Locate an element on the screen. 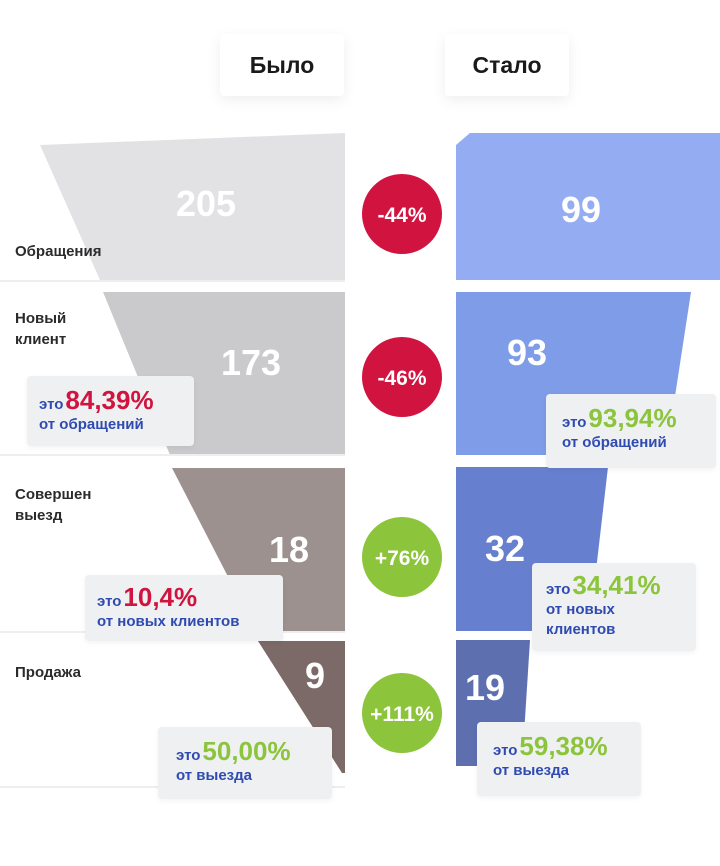 The width and height of the screenshot is (720, 866). stage-label-requests: Обращения is located at coordinates (70, 251).